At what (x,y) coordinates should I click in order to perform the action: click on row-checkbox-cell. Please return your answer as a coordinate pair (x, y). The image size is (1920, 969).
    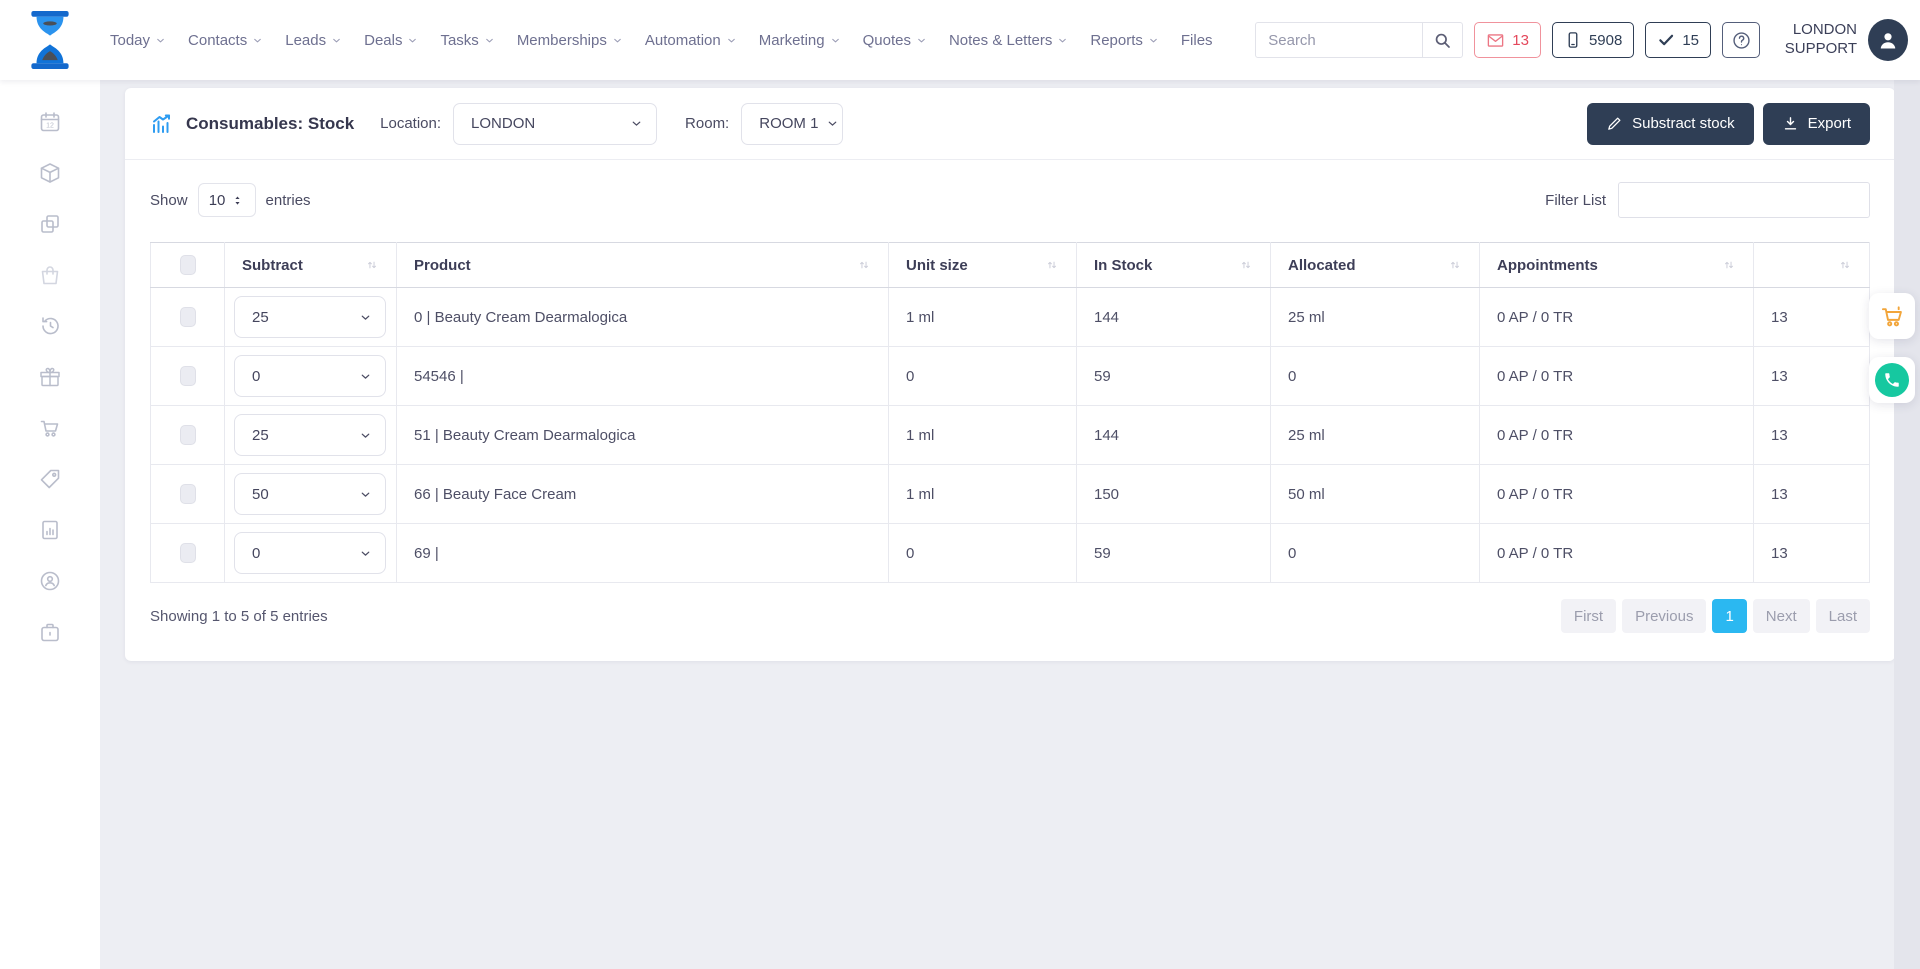
    Looking at the image, I should click on (187, 553).